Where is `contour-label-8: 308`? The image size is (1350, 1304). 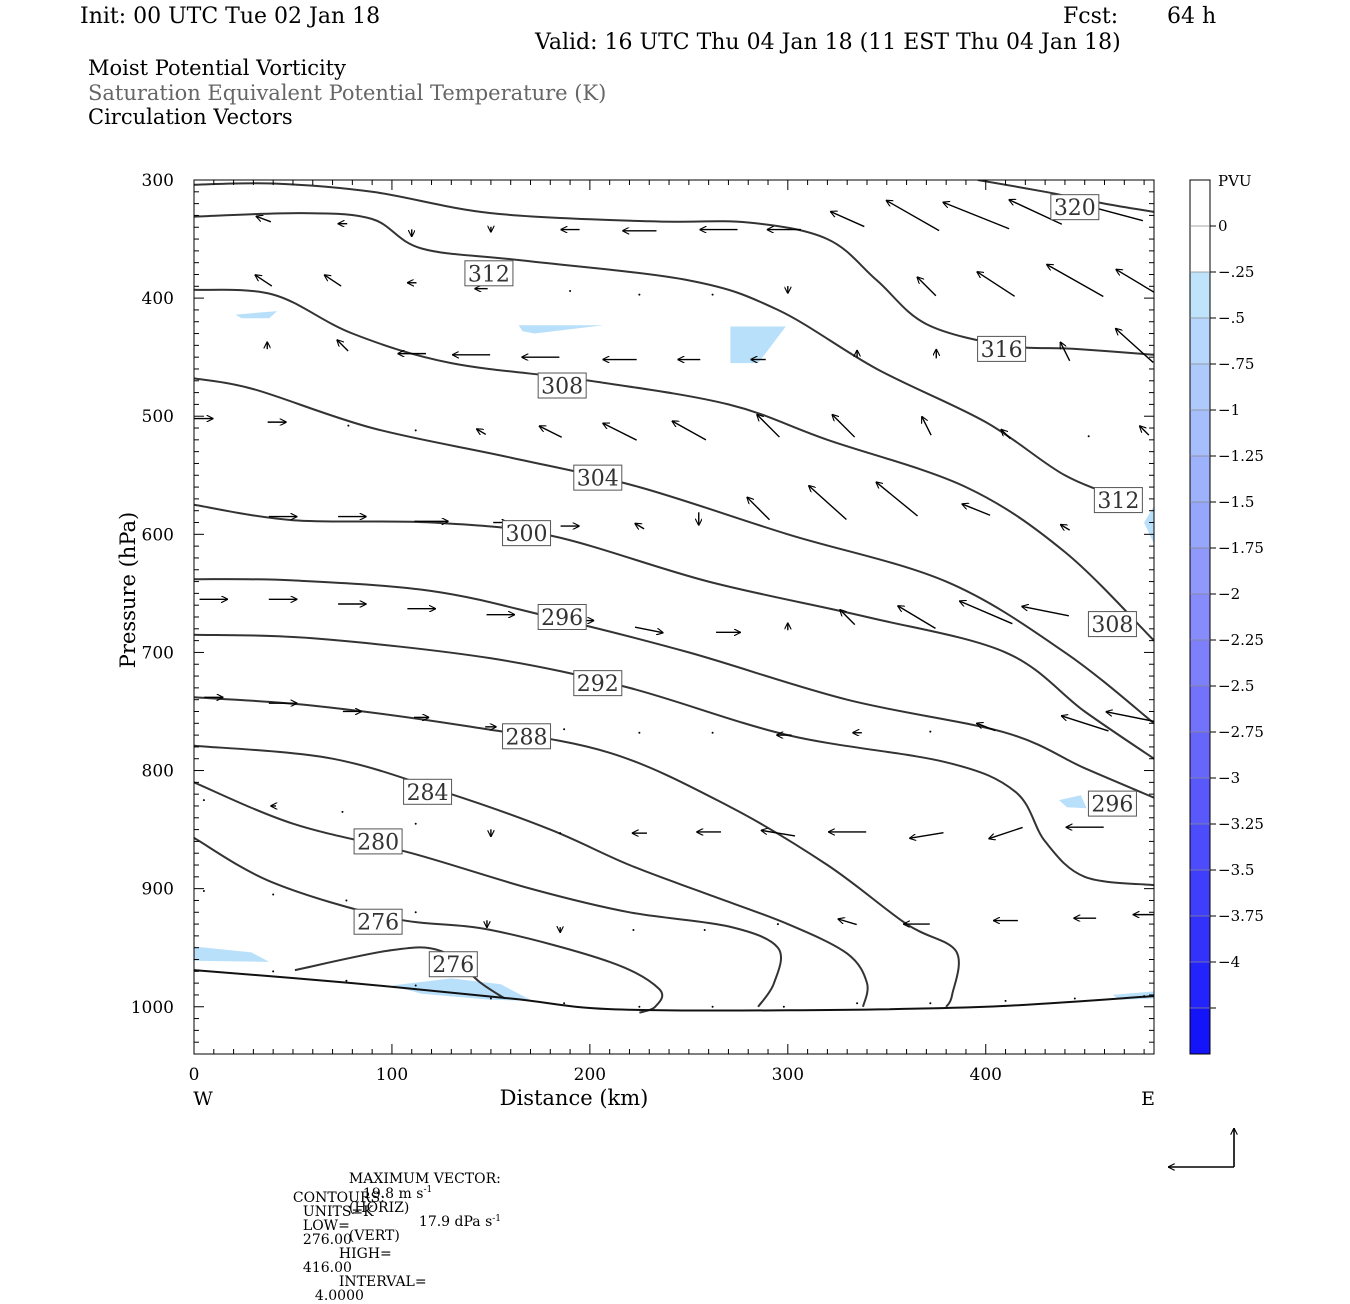 contour-label-8: 308 is located at coordinates (1112, 625).